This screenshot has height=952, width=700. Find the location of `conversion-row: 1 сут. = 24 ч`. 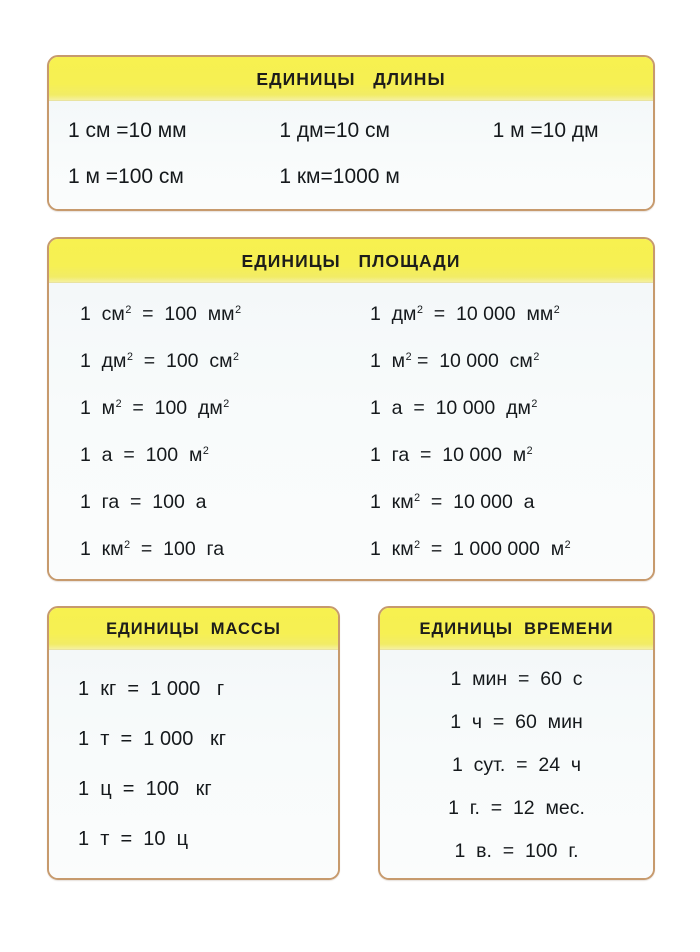

conversion-row: 1 сут. = 24 ч is located at coordinates (516, 765).